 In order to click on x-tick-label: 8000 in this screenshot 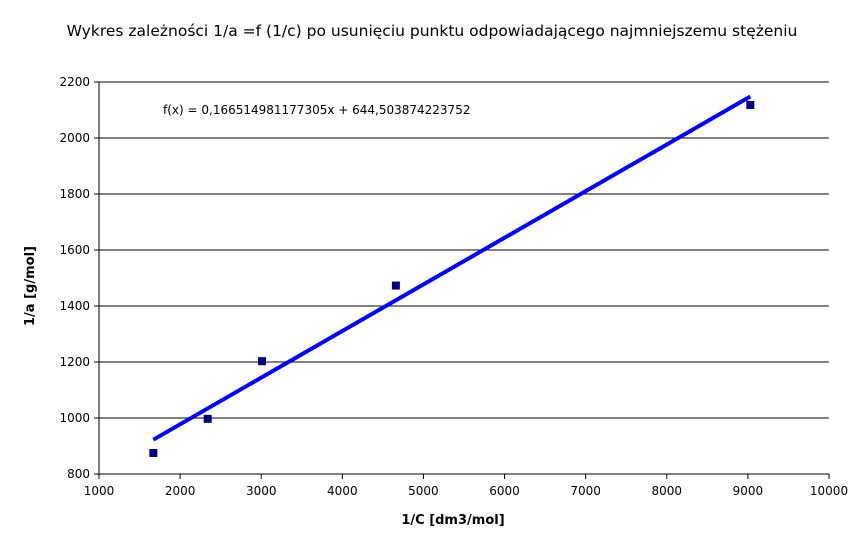, I will do `click(667, 491)`.